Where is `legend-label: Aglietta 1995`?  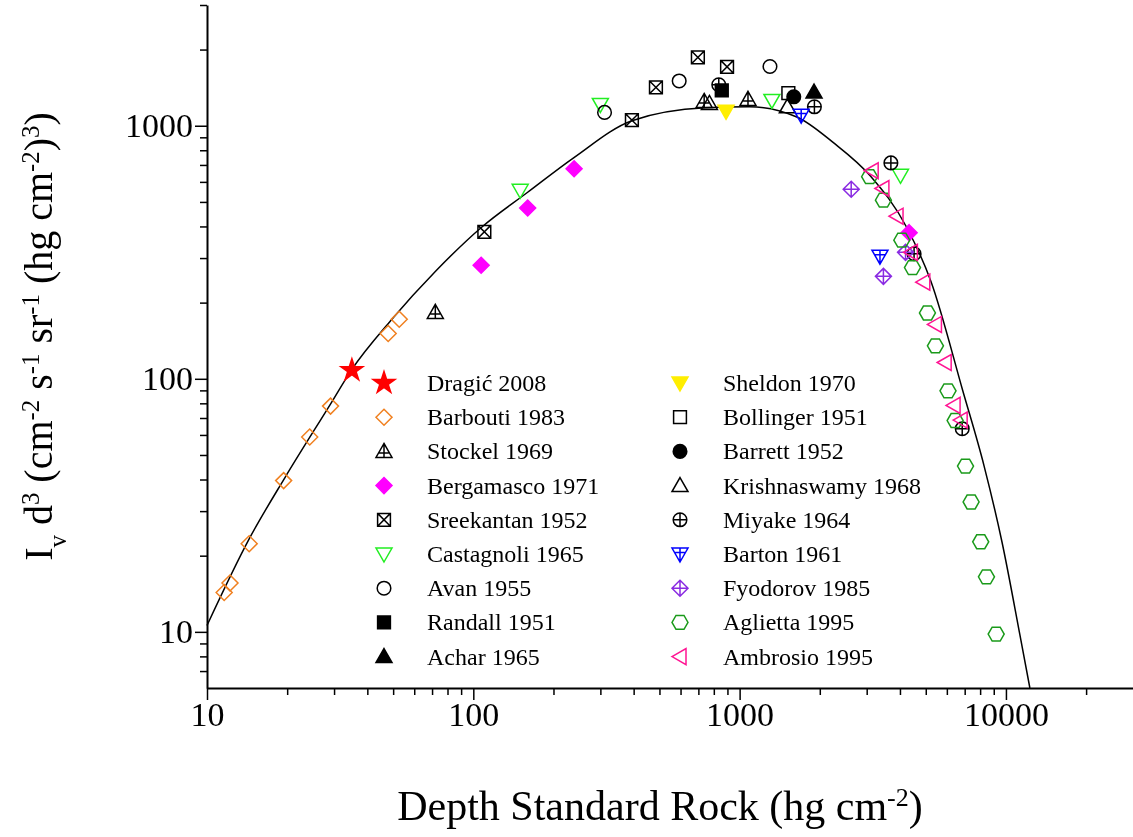 legend-label: Aglietta 1995 is located at coordinates (789, 622).